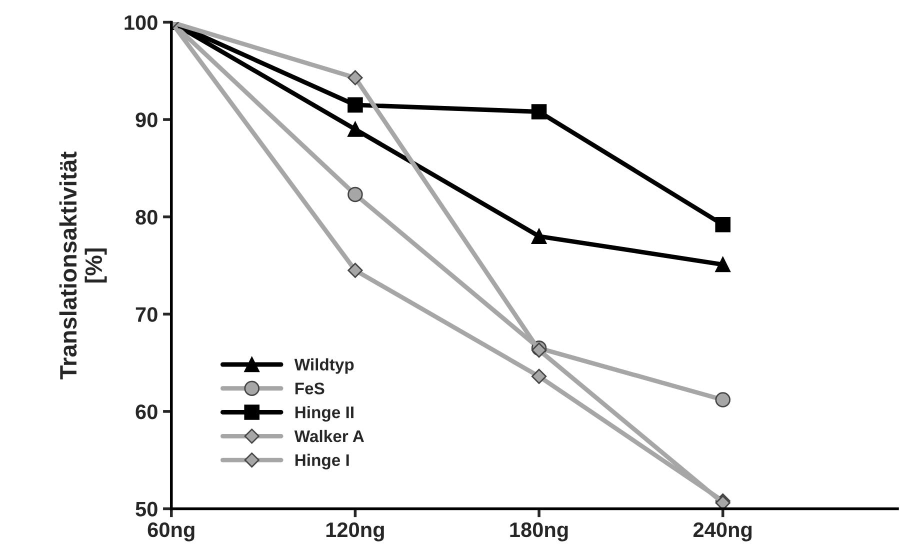  Describe the element at coordinates (355, 532) in the screenshot. I see `x-tick-label: 120ng` at that location.